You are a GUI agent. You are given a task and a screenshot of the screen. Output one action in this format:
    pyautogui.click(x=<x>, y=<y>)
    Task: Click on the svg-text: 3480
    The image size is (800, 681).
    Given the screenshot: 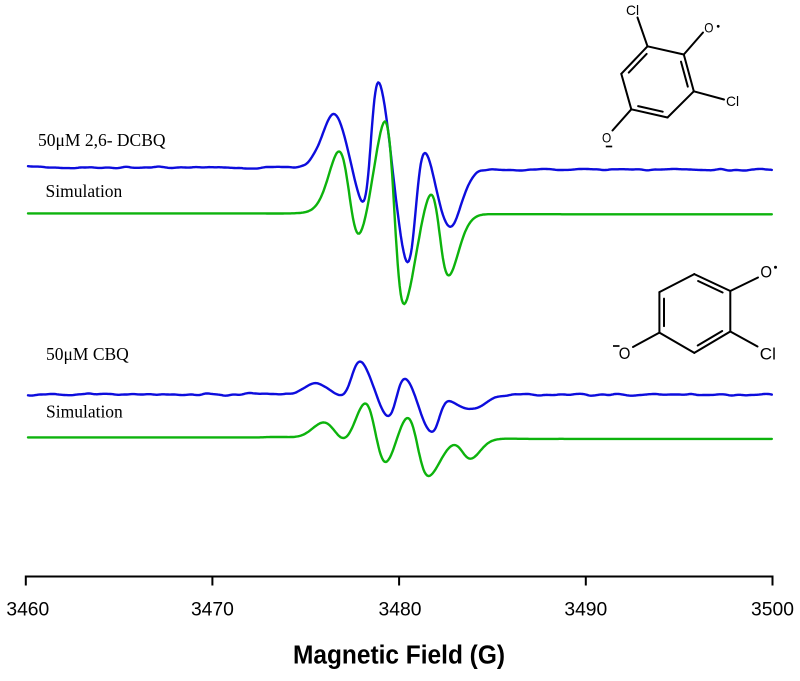 What is the action you would take?
    pyautogui.click(x=400, y=610)
    